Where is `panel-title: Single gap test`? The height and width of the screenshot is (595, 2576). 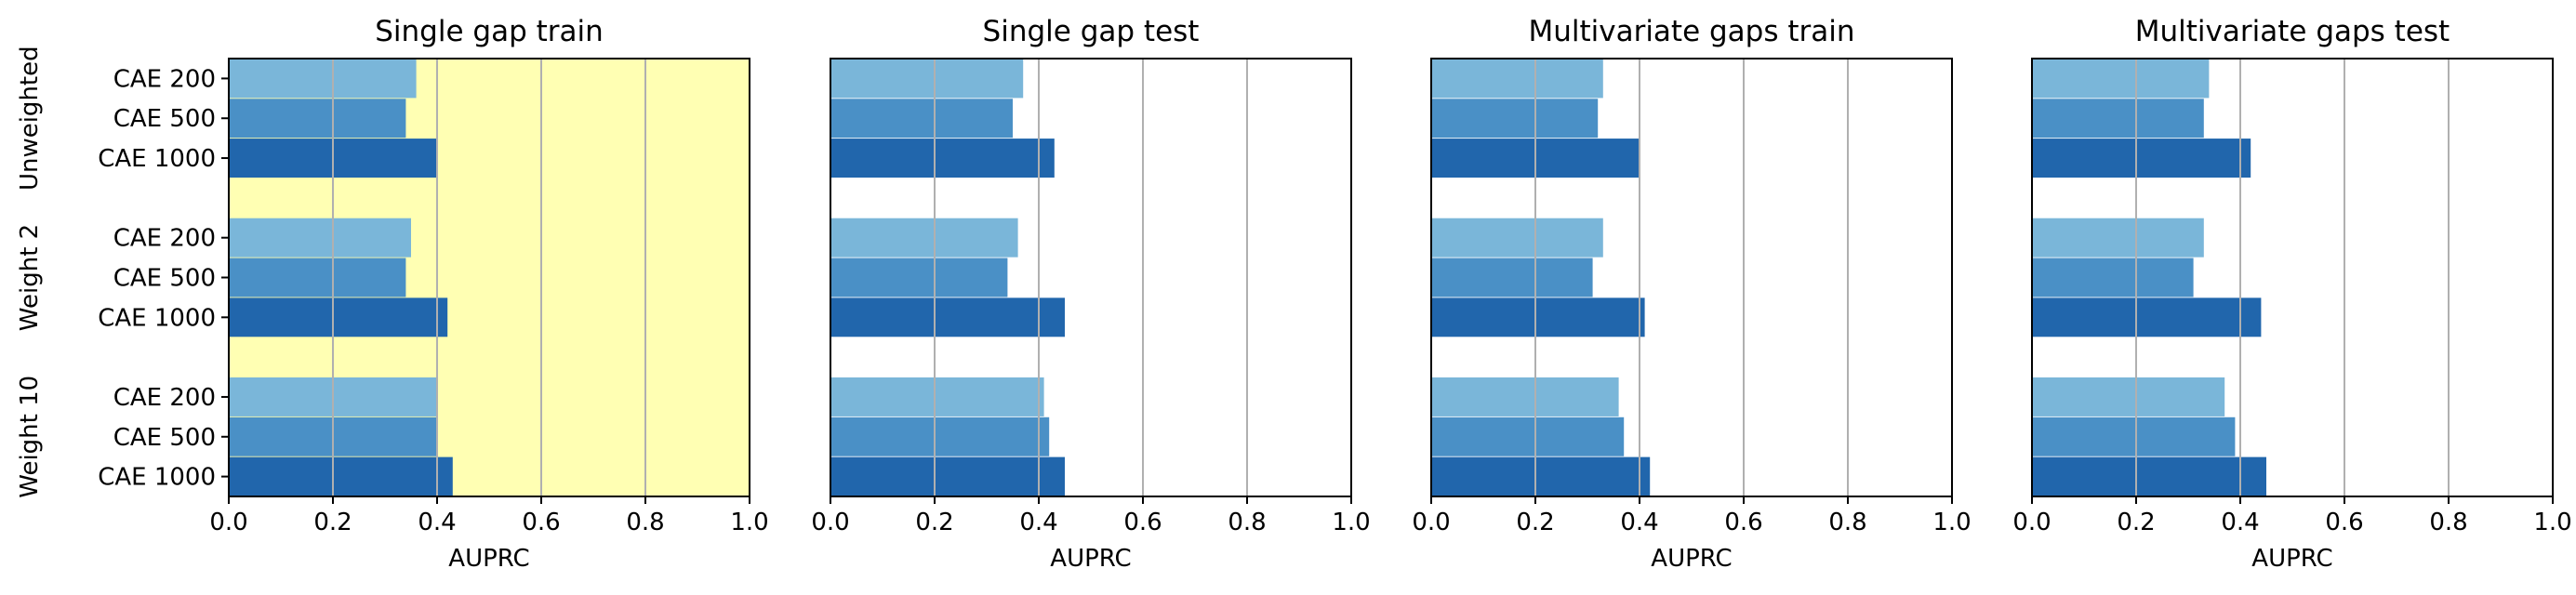
panel-title: Single gap test is located at coordinates (1091, 31).